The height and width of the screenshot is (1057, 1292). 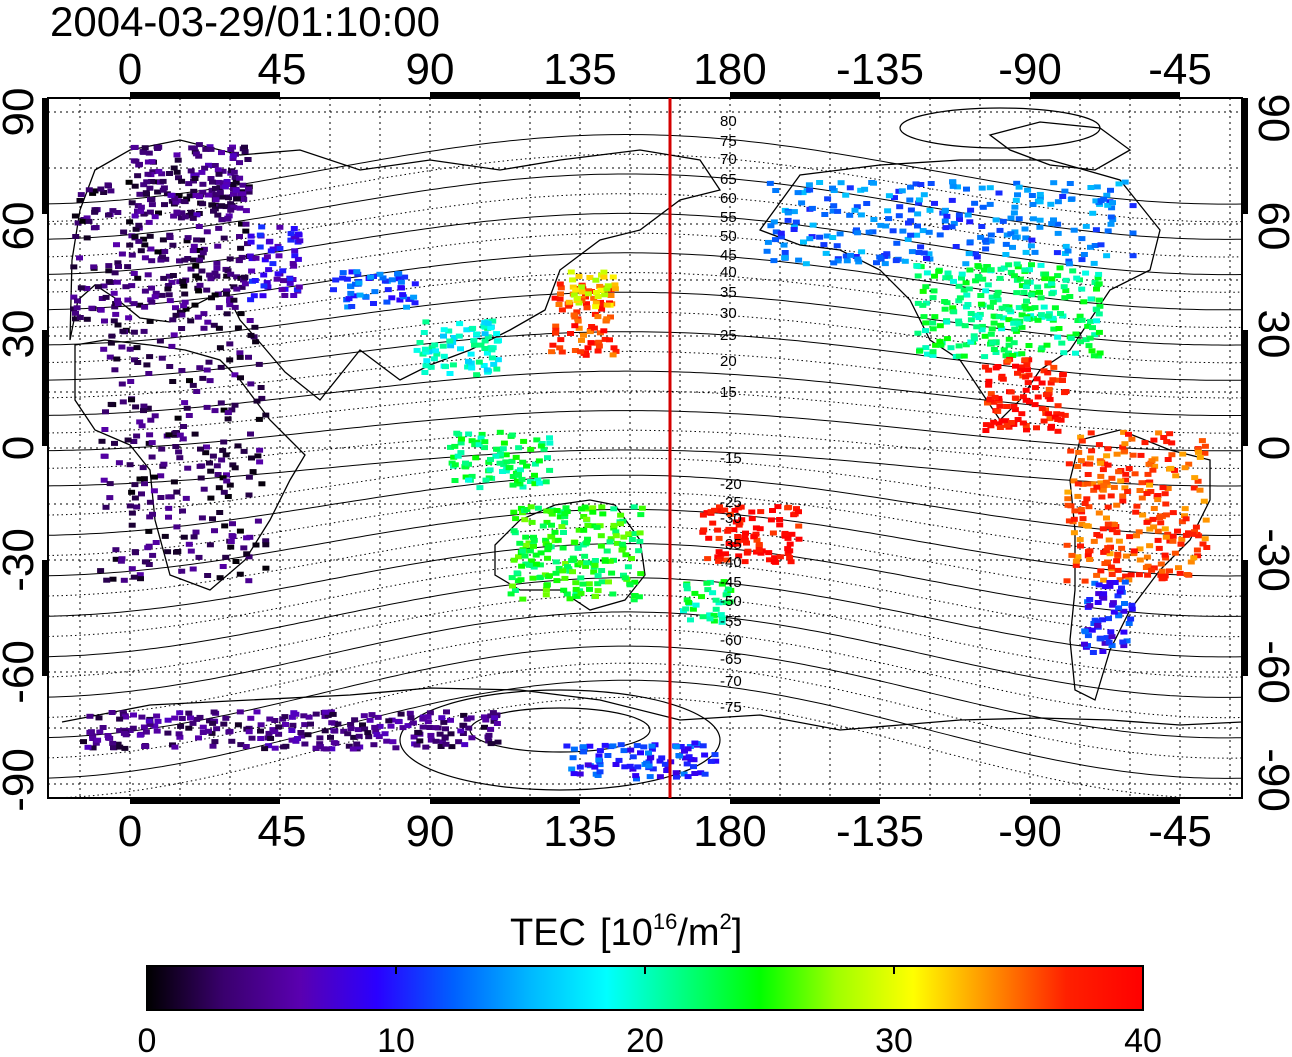 What do you see at coordinates (645, 169) in the screenshot?
I see `magnetic-contour` at bounding box center [645, 169].